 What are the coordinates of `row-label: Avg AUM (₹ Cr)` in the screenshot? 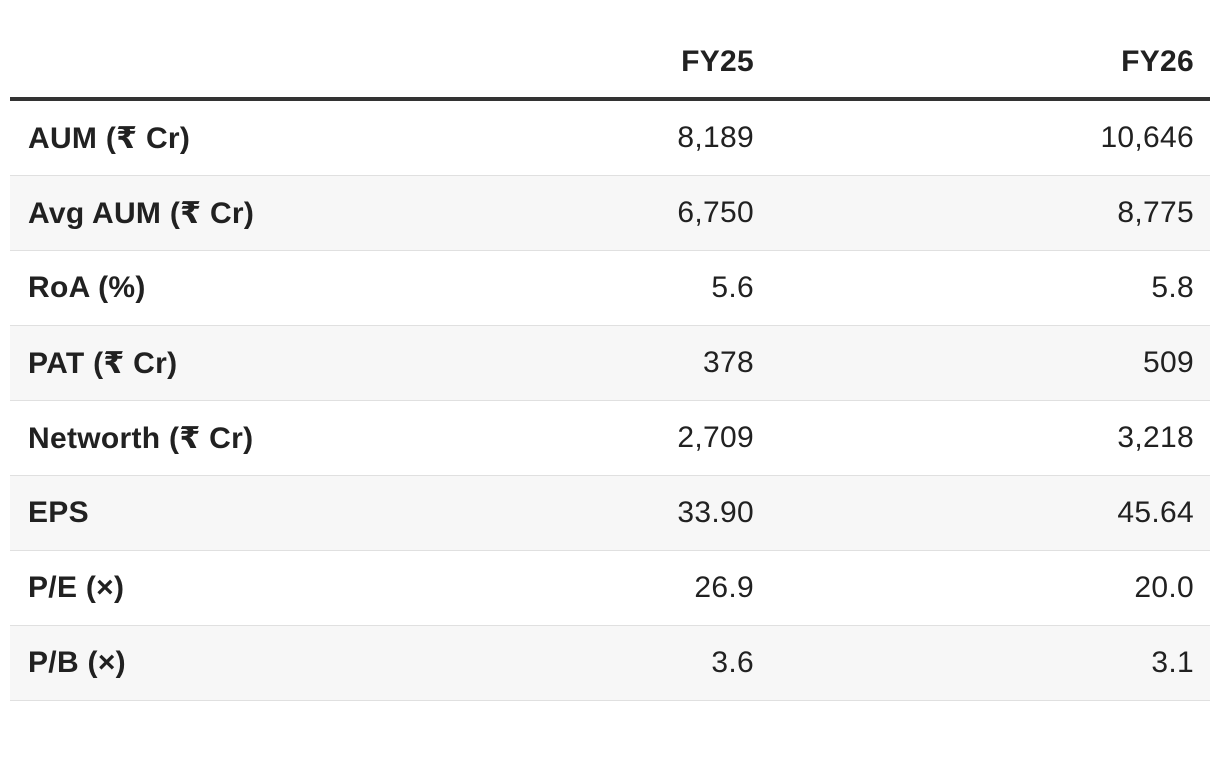 It's located at (185, 213).